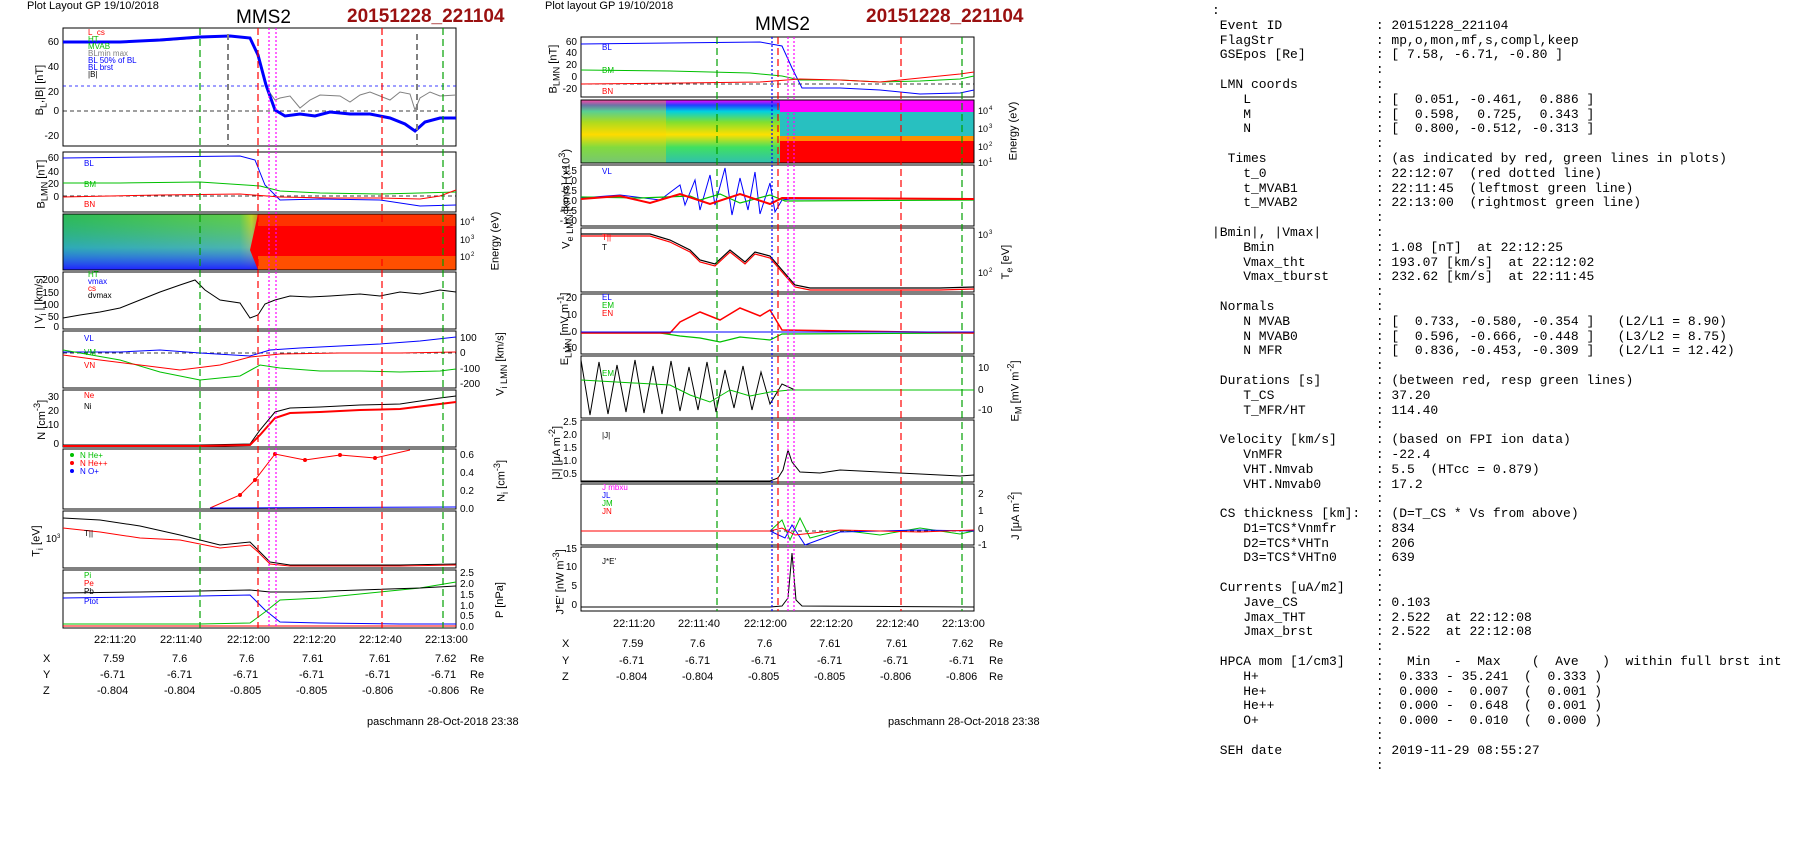 The height and width of the screenshot is (841, 1804). What do you see at coordinates (314, 640) in the screenshot?
I see `left-time-label: 22:12:20` at bounding box center [314, 640].